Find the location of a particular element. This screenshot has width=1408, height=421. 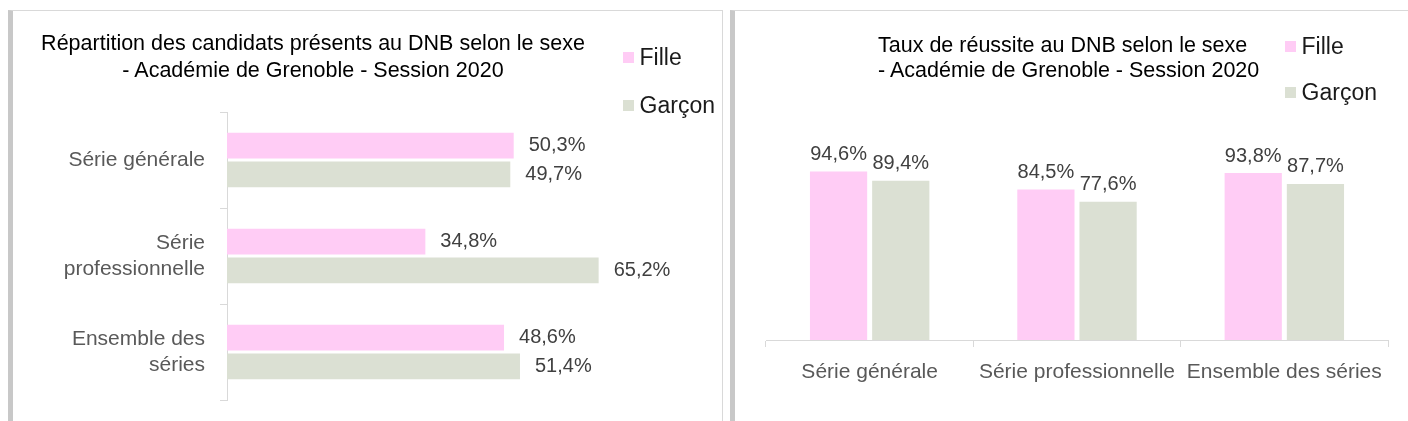

data-label: 94,6% is located at coordinates (839, 153).